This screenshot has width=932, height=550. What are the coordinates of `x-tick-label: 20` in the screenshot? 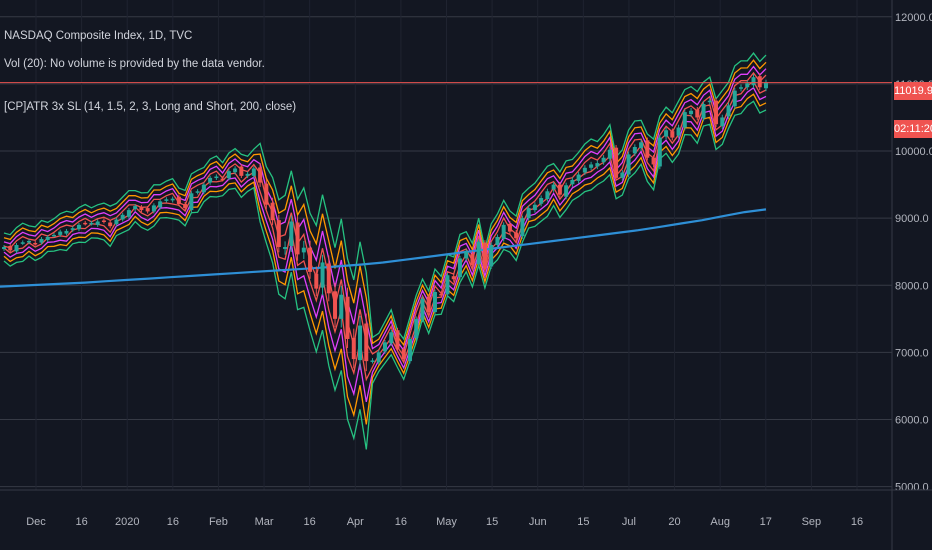 It's located at (674, 522).